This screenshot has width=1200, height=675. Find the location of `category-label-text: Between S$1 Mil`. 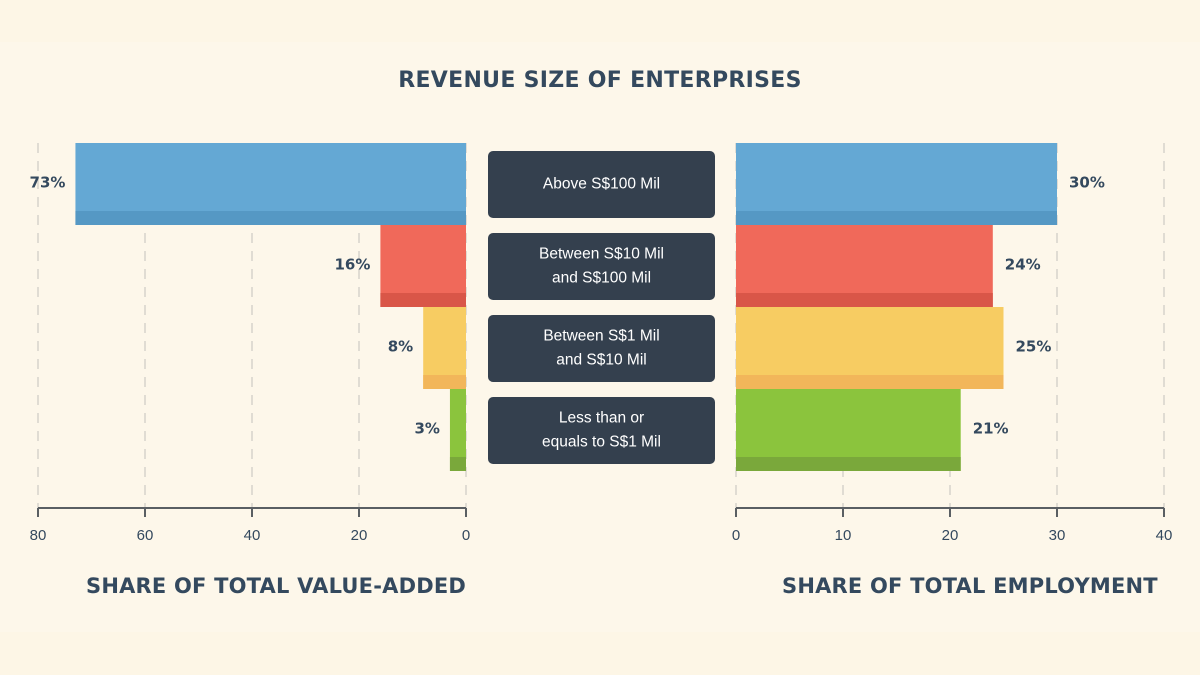

category-label-text: Between S$1 Mil is located at coordinates (601, 336).